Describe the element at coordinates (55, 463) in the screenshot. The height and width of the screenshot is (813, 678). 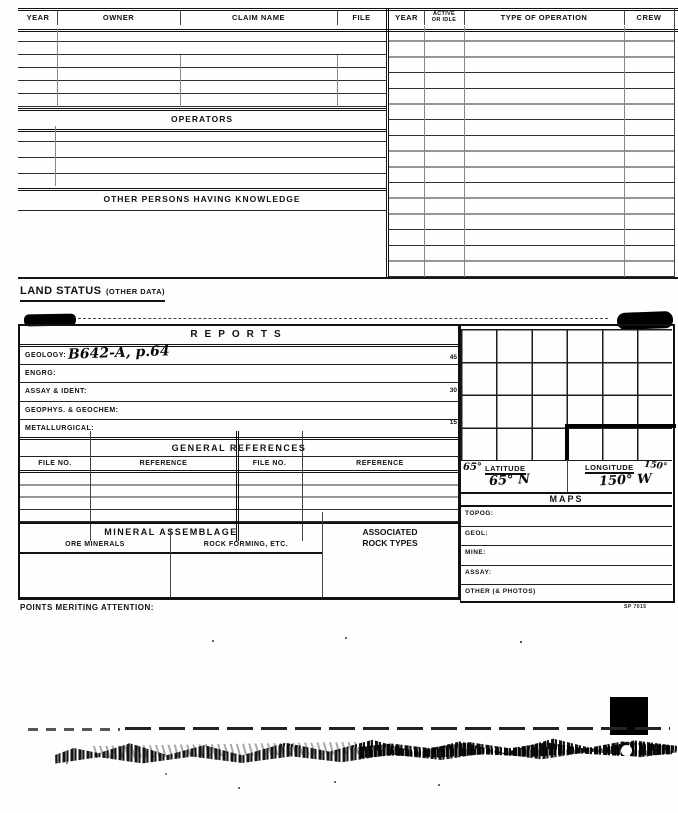
I see `genref-col-file-no: FILE NO.` at that location.